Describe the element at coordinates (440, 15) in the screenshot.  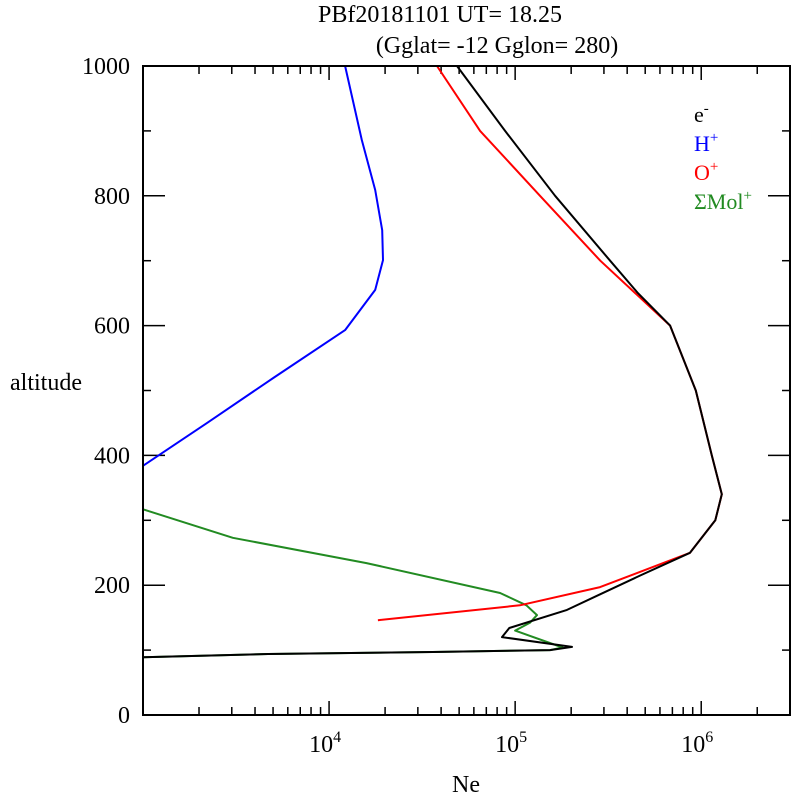
I see `chart-title-line1: PBf20181101 UT= 18.25` at that location.